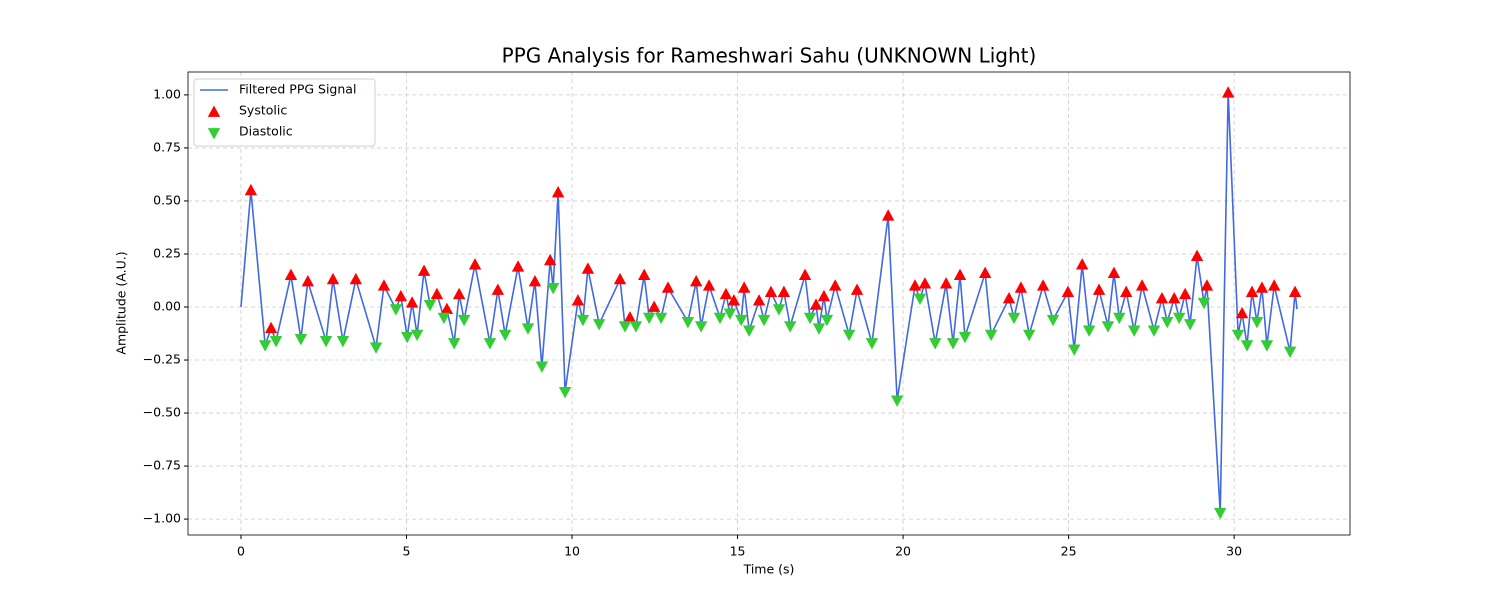 The image size is (1500, 600). Describe the element at coordinates (167, 146) in the screenshot. I see `y-tick-label: 0.75` at that location.